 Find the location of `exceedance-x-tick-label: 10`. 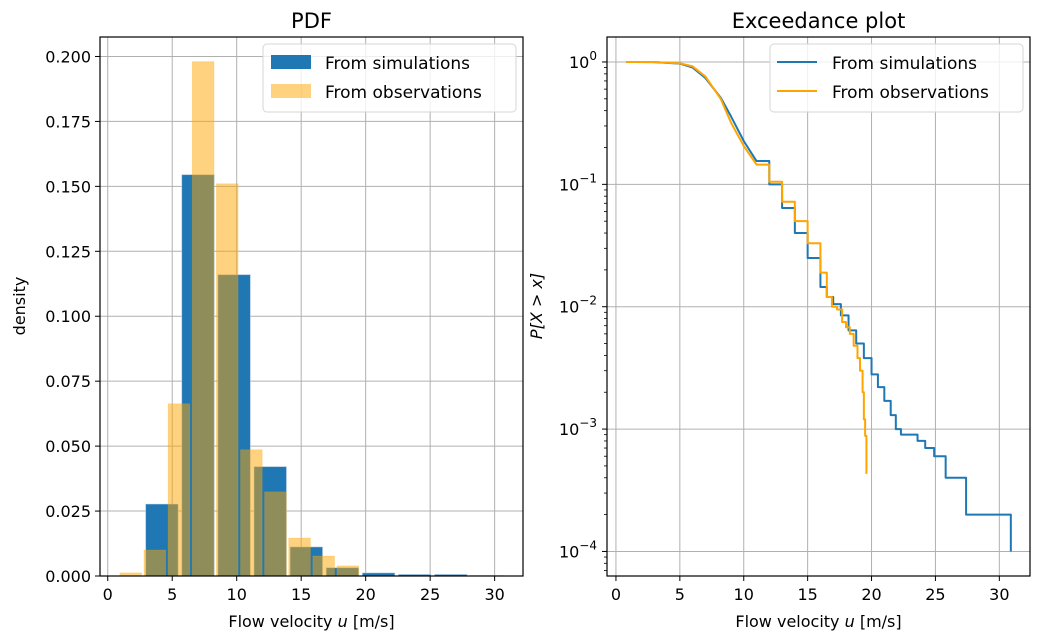

exceedance-x-tick-label: 10 is located at coordinates (744, 594).